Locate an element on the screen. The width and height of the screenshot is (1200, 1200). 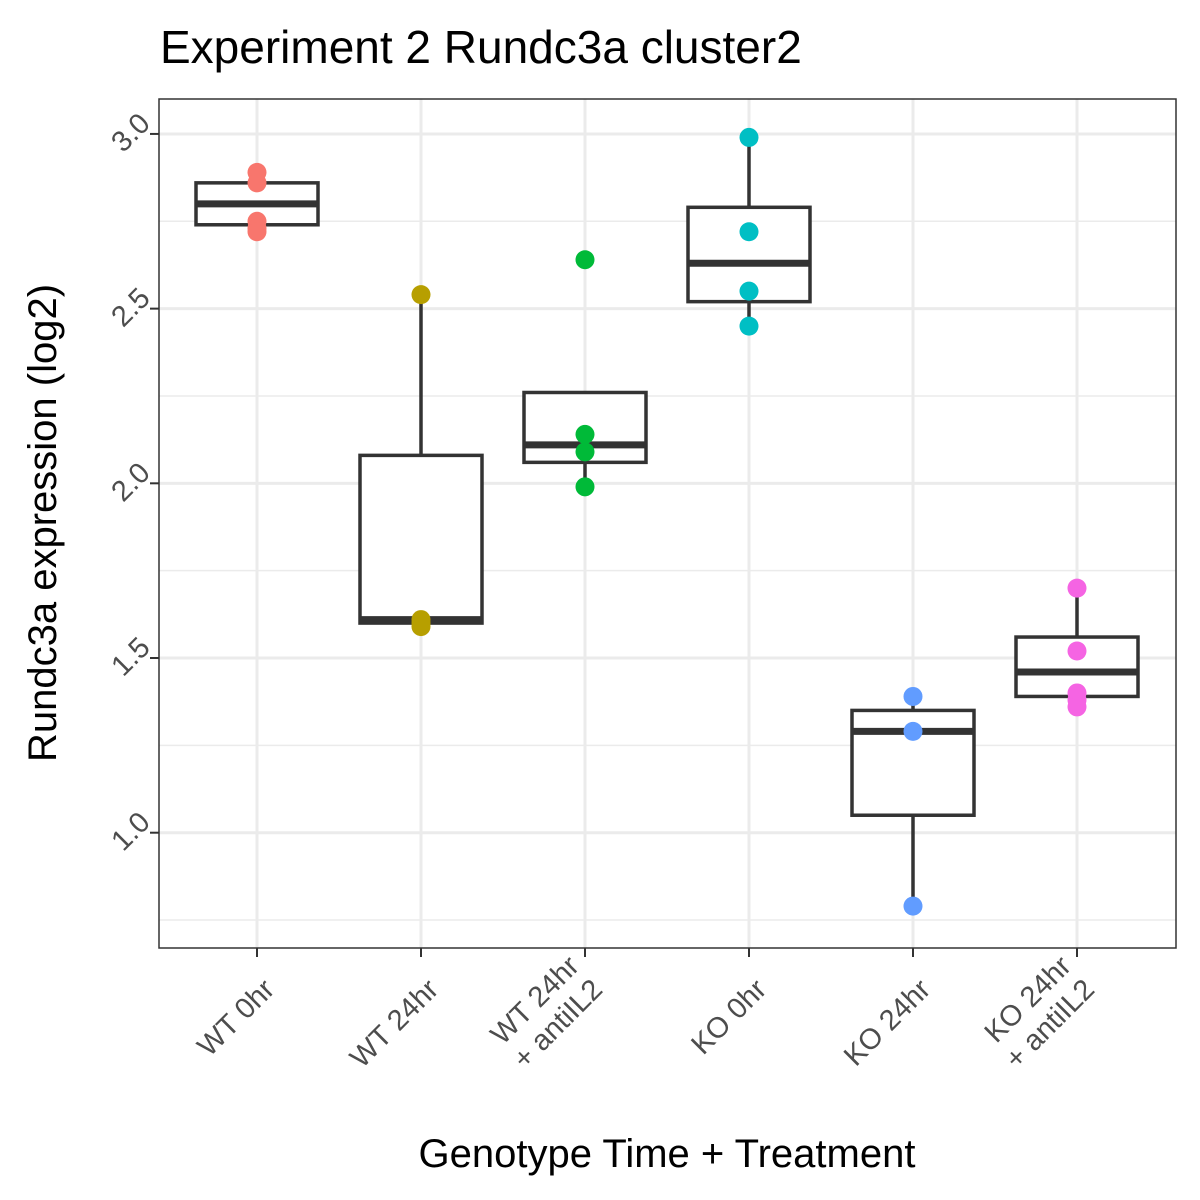
x-tick-label: KO 0hr is located at coordinates (729, 1017).